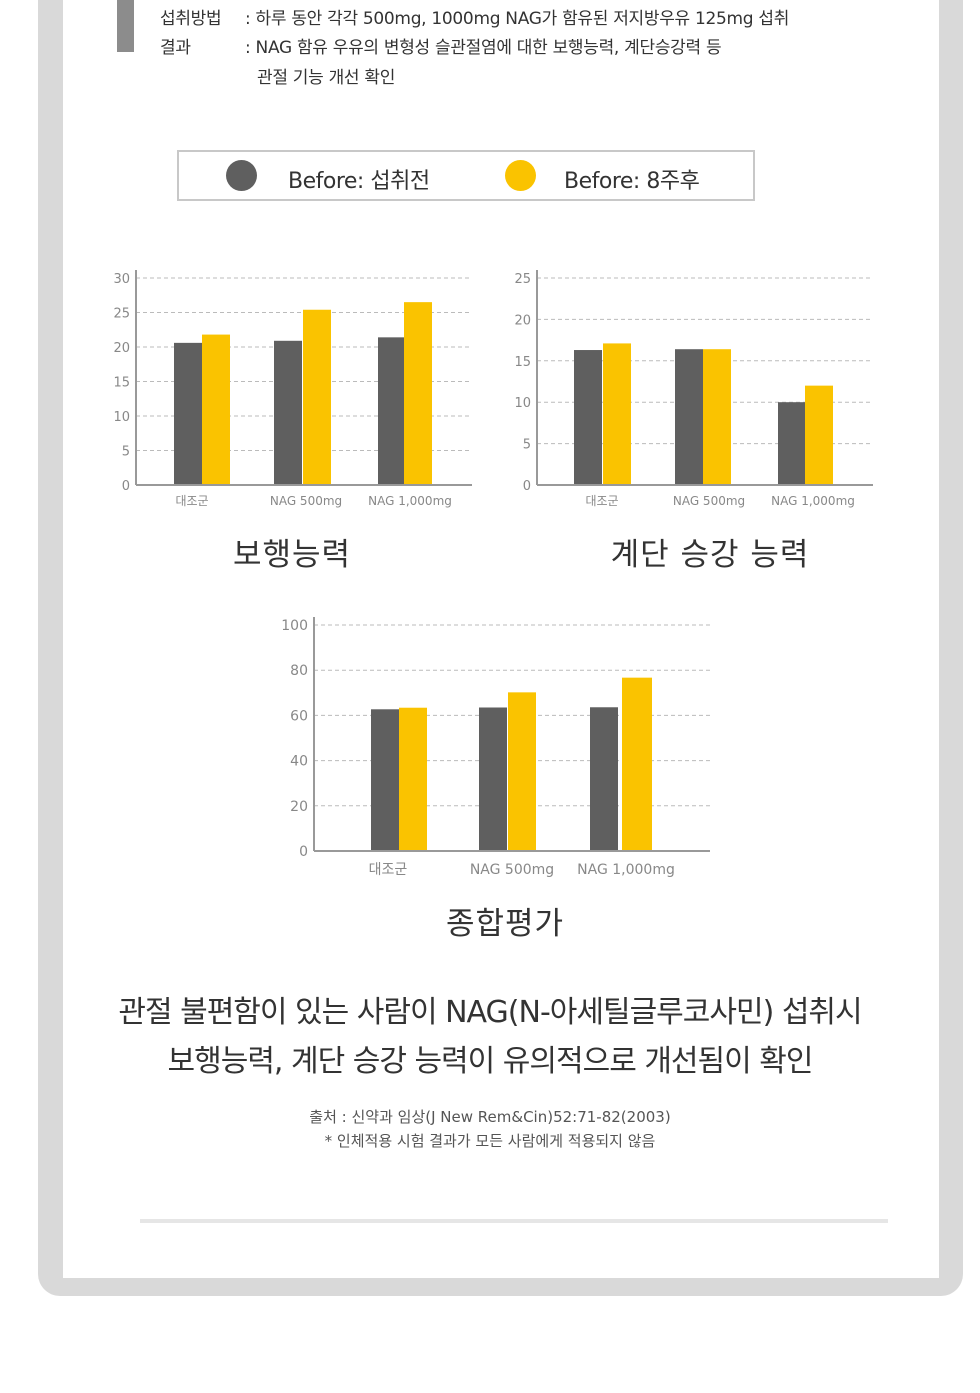 The height and width of the screenshot is (1393, 980). Describe the element at coordinates (292, 555) in the screenshot. I see `walking-ability-title: 보행능력` at that location.